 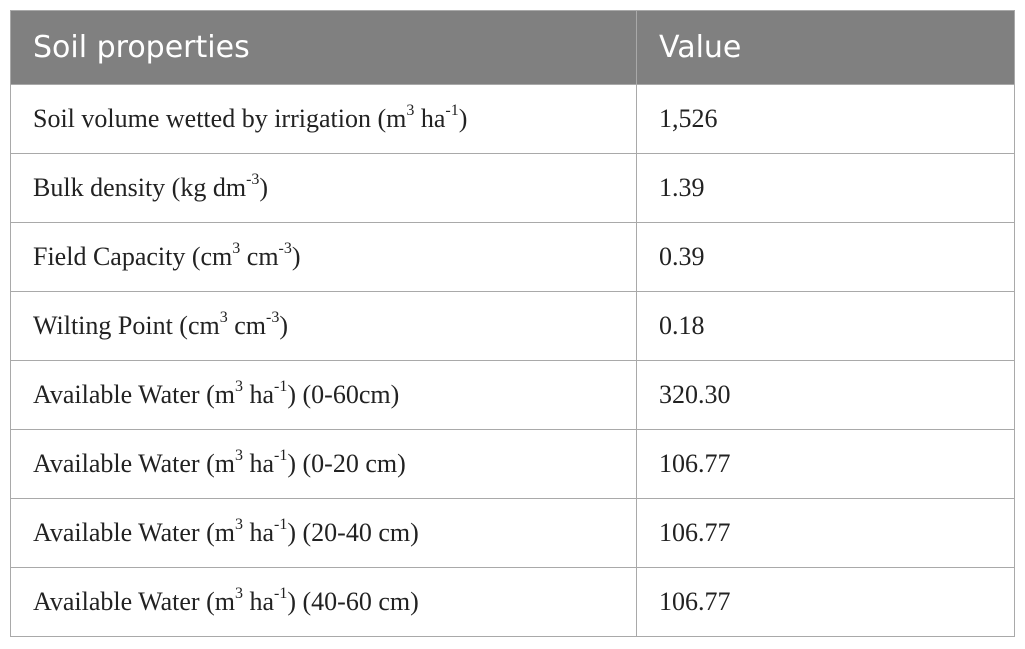 What do you see at coordinates (825, 326) in the screenshot?
I see `property-value-cell: 0.18` at bounding box center [825, 326].